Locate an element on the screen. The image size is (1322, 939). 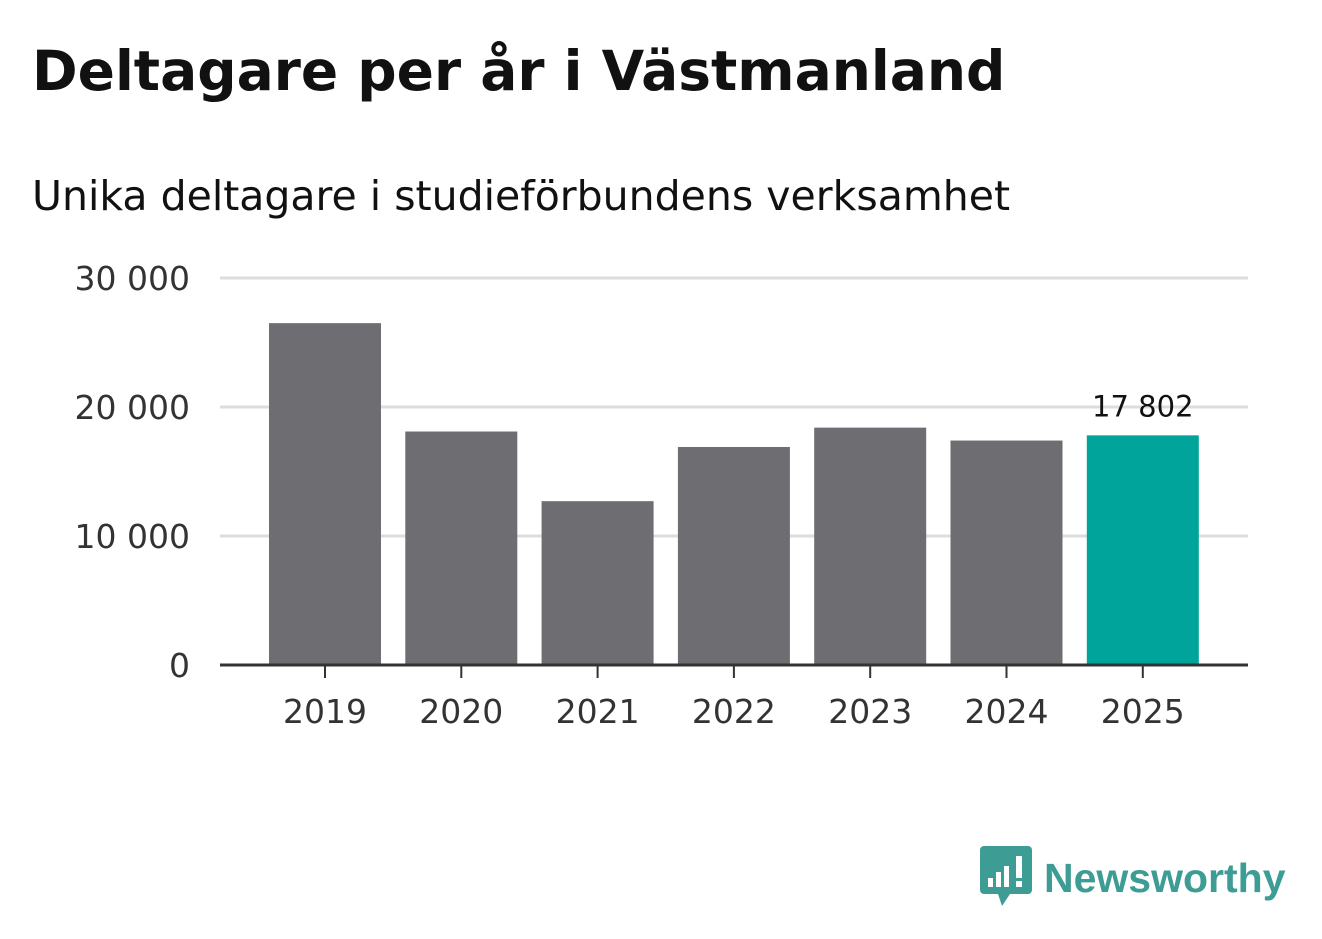
x-tick-label: 2019 is located at coordinates (325, 711).